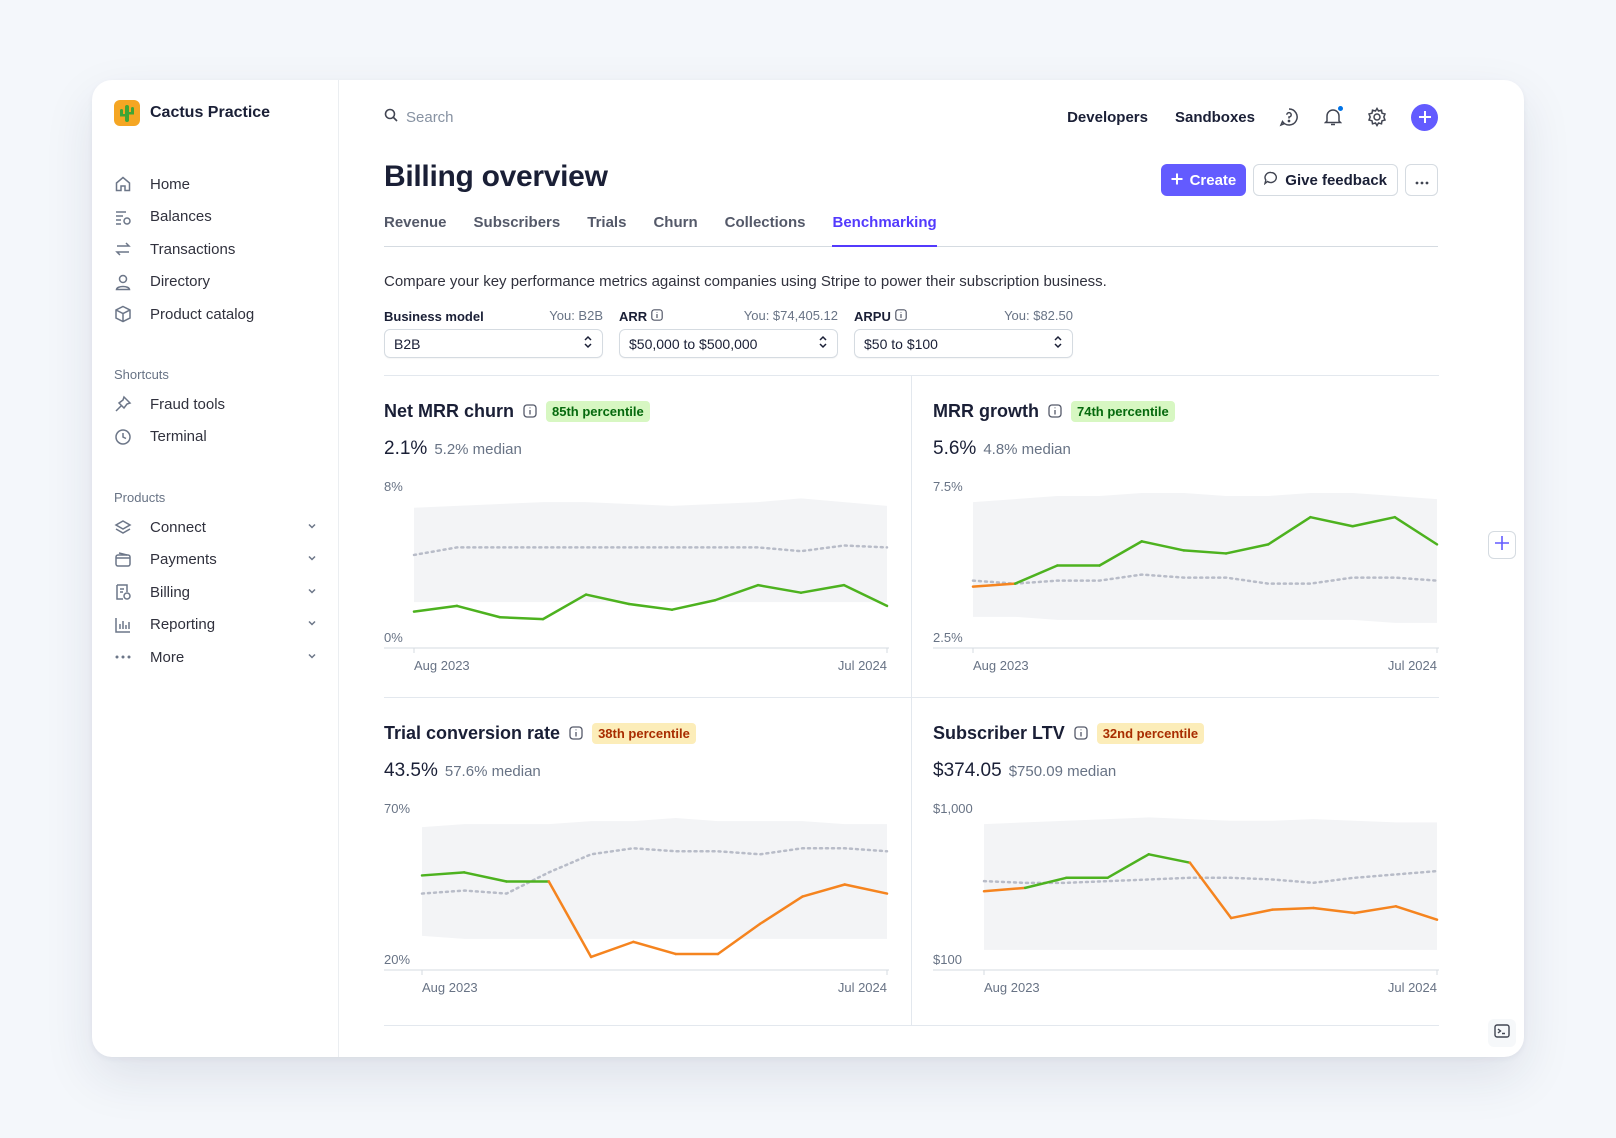 This screenshot has width=1616, height=1138. Describe the element at coordinates (141, 374) in the screenshot. I see `shortcuts-title: Shortcuts` at that location.